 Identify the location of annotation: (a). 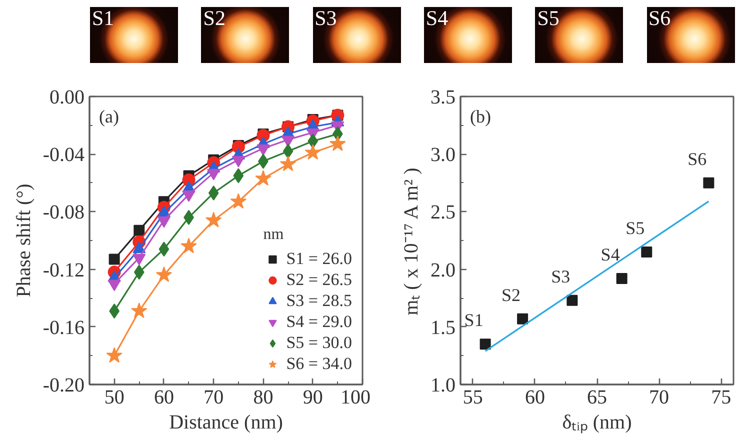
(109, 116).